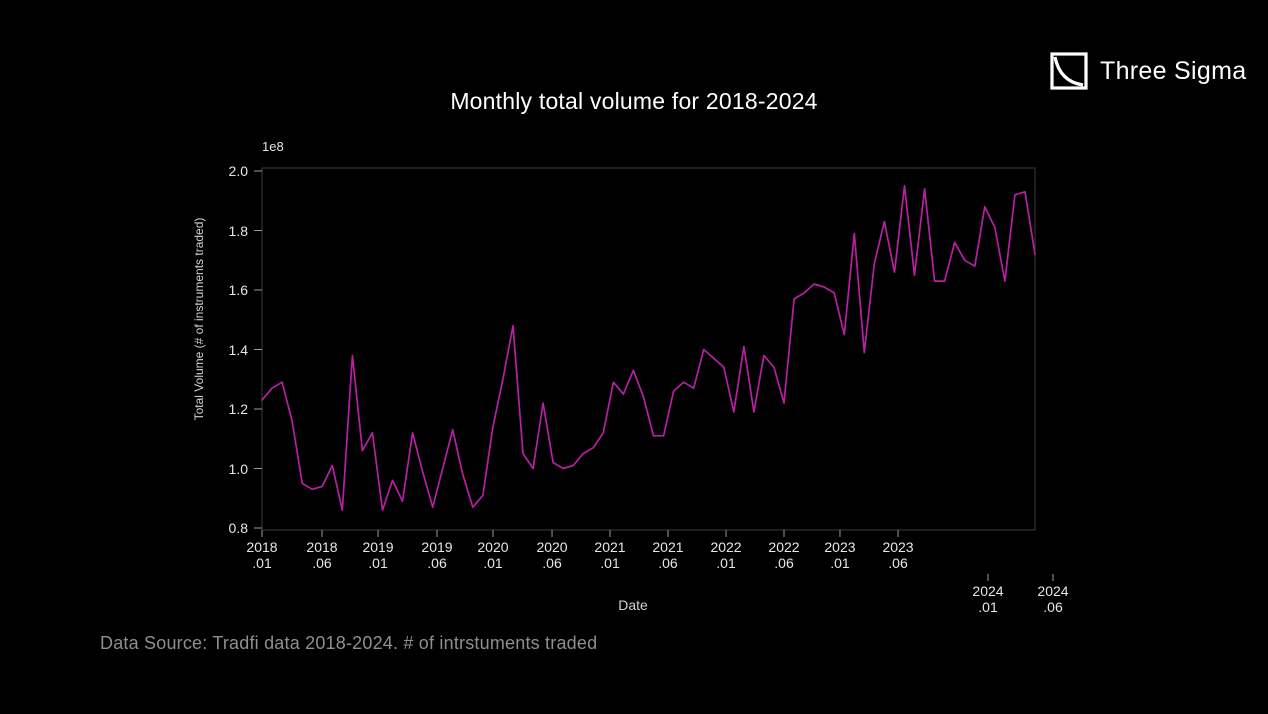 This screenshot has width=1268, height=714. What do you see at coordinates (262, 555) in the screenshot?
I see `x-tick-label: 2018 .01` at bounding box center [262, 555].